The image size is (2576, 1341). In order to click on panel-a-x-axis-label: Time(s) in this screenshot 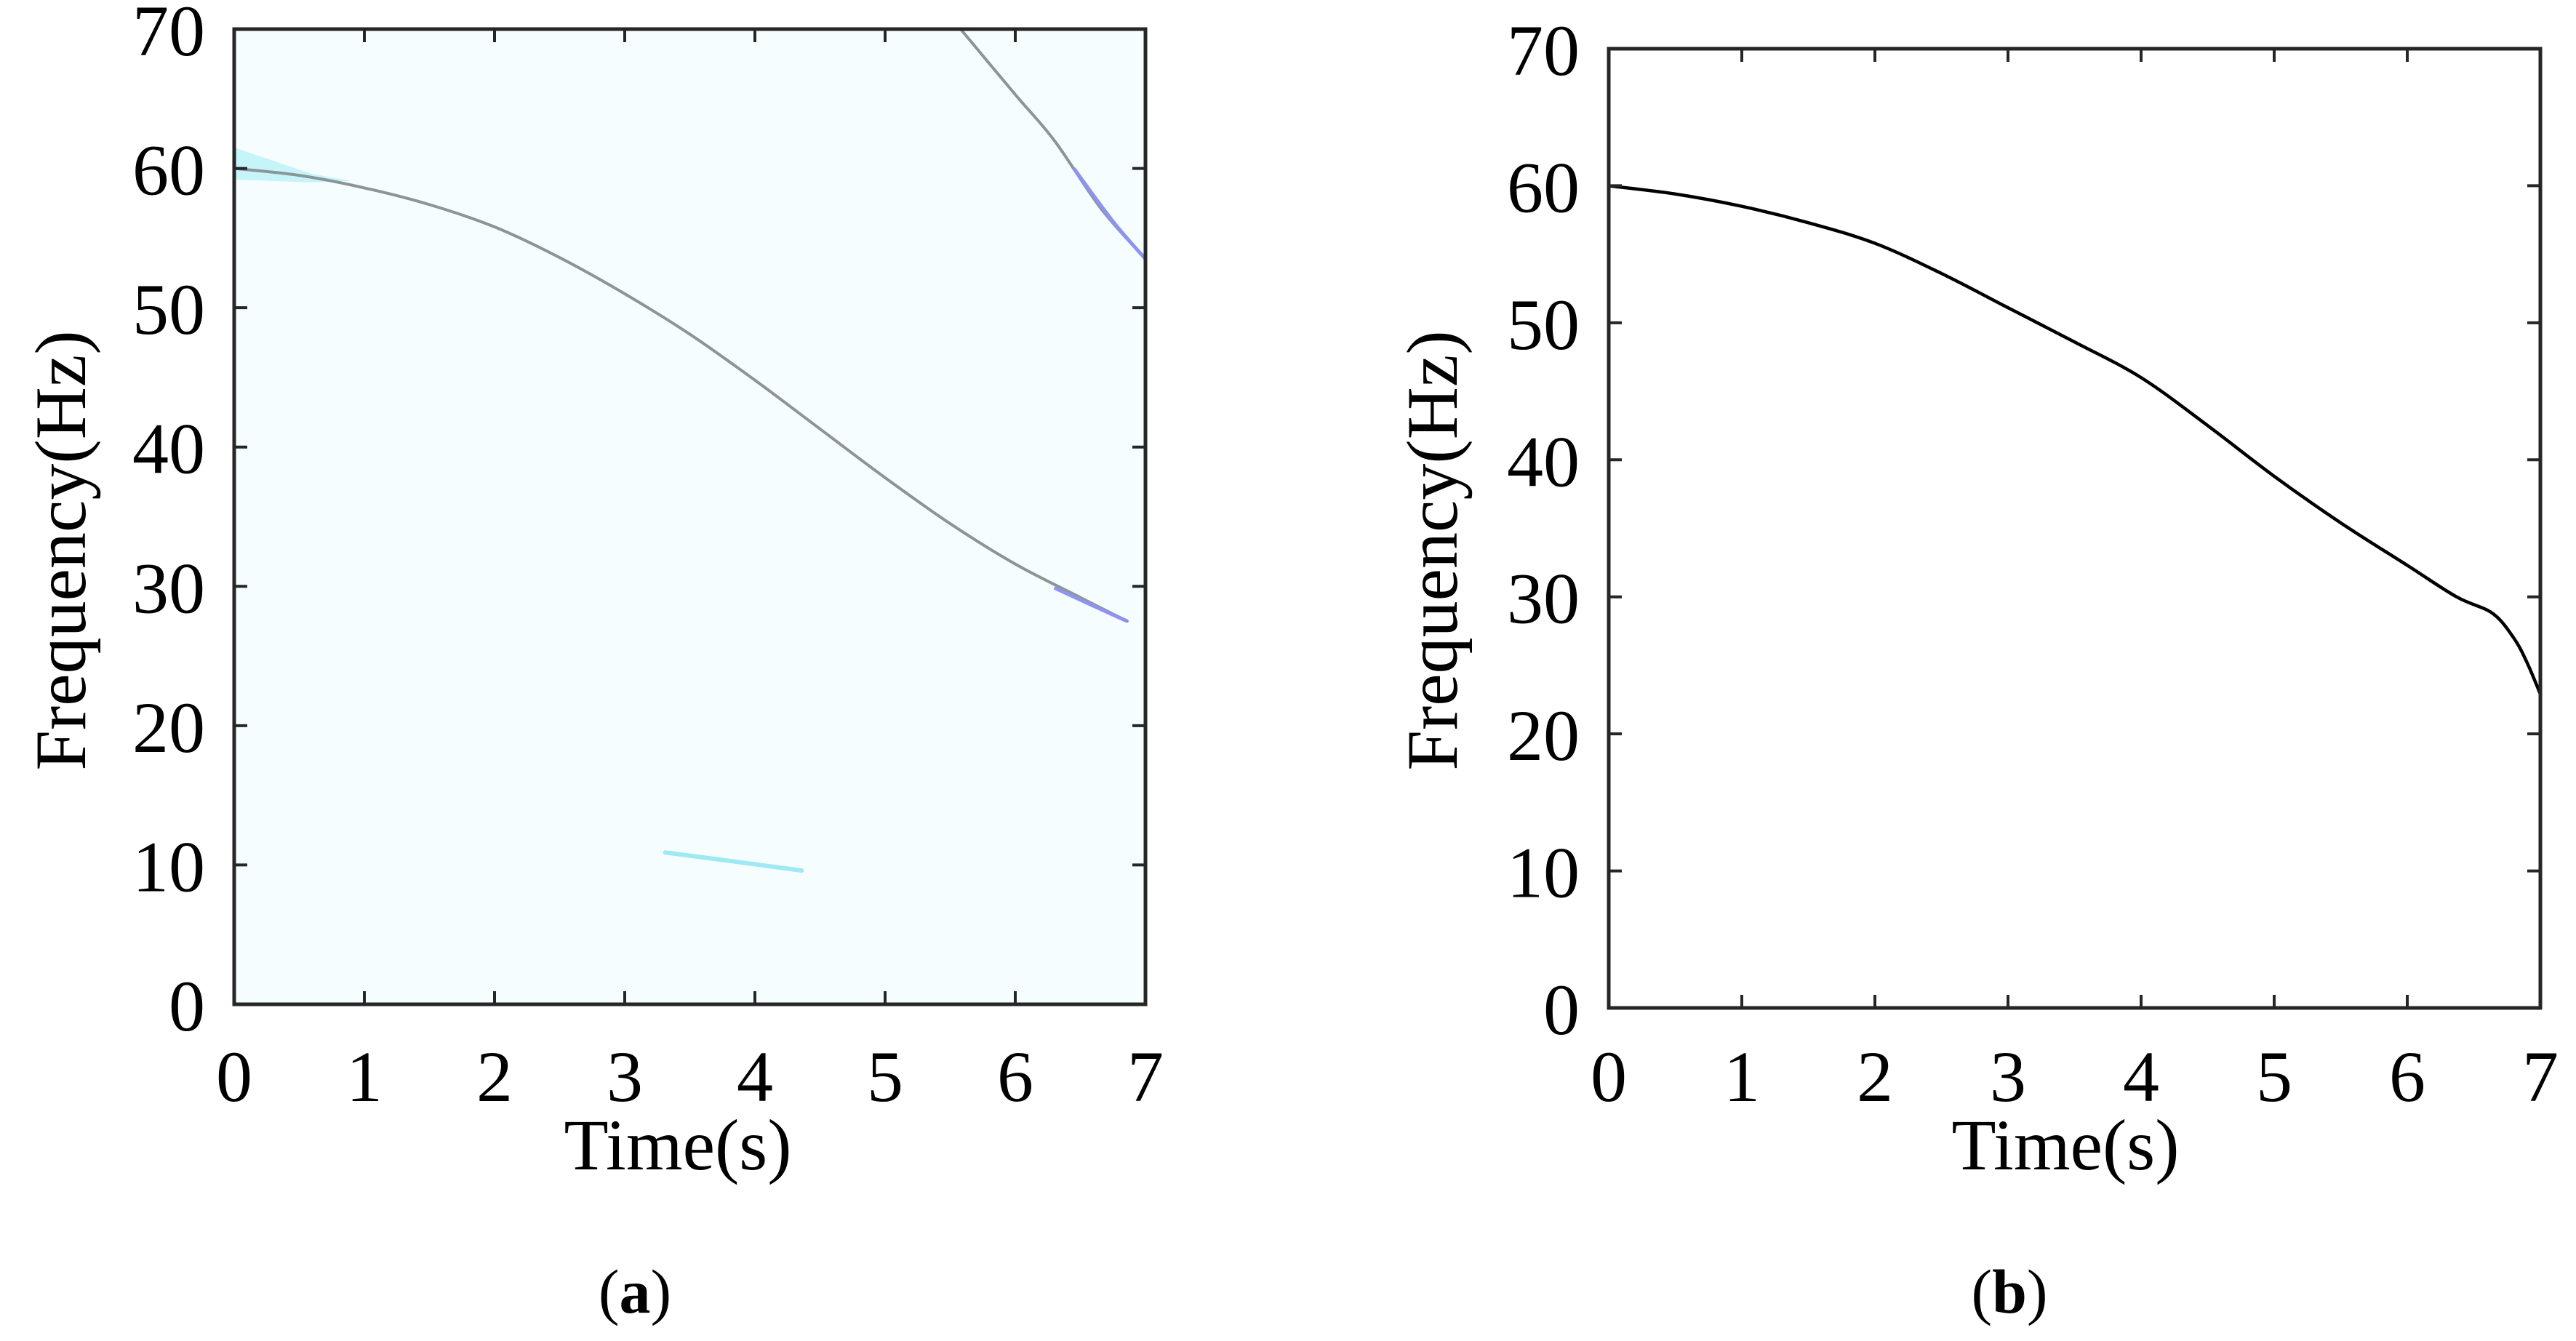, I will do `click(677, 1145)`.